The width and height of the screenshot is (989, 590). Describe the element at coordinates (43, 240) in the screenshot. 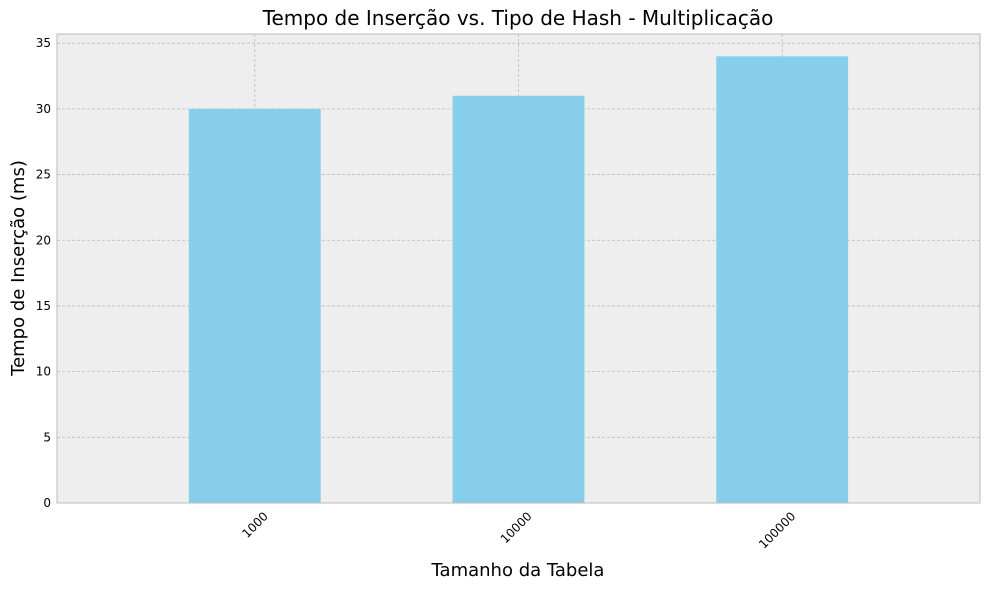

I see `y-tick-label: 20` at that location.